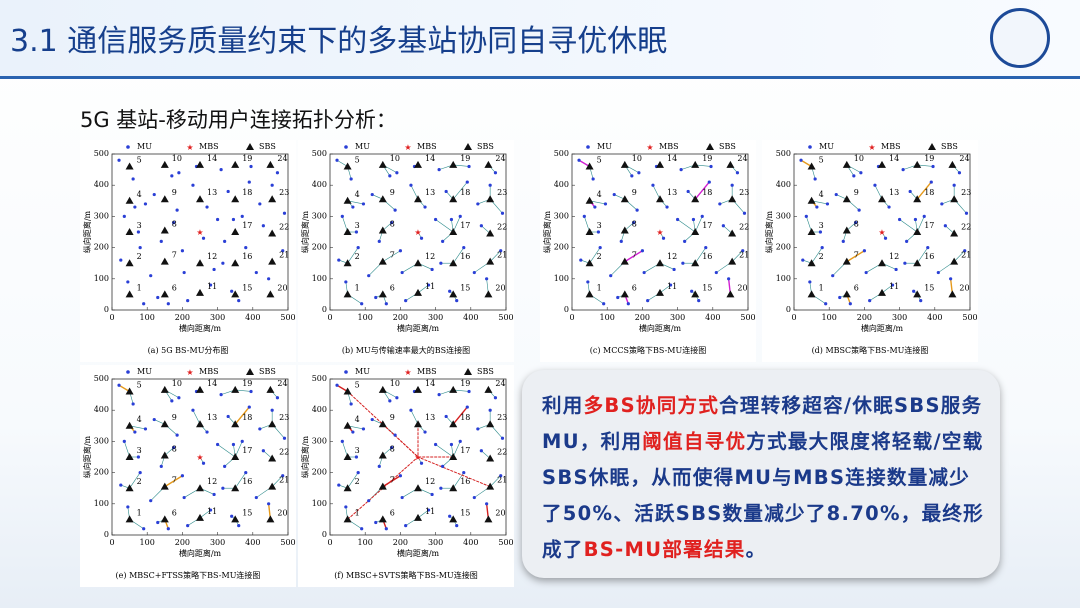 The image size is (1080, 608). I want to click on legend-marker, so click(932, 146).